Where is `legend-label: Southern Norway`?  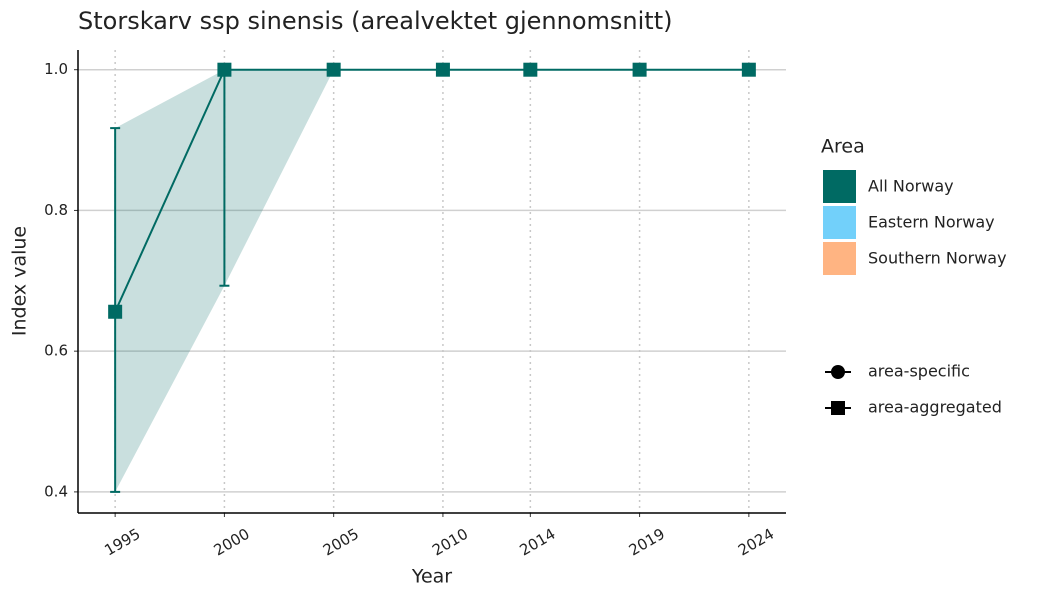
legend-label: Southern Norway is located at coordinates (937, 258).